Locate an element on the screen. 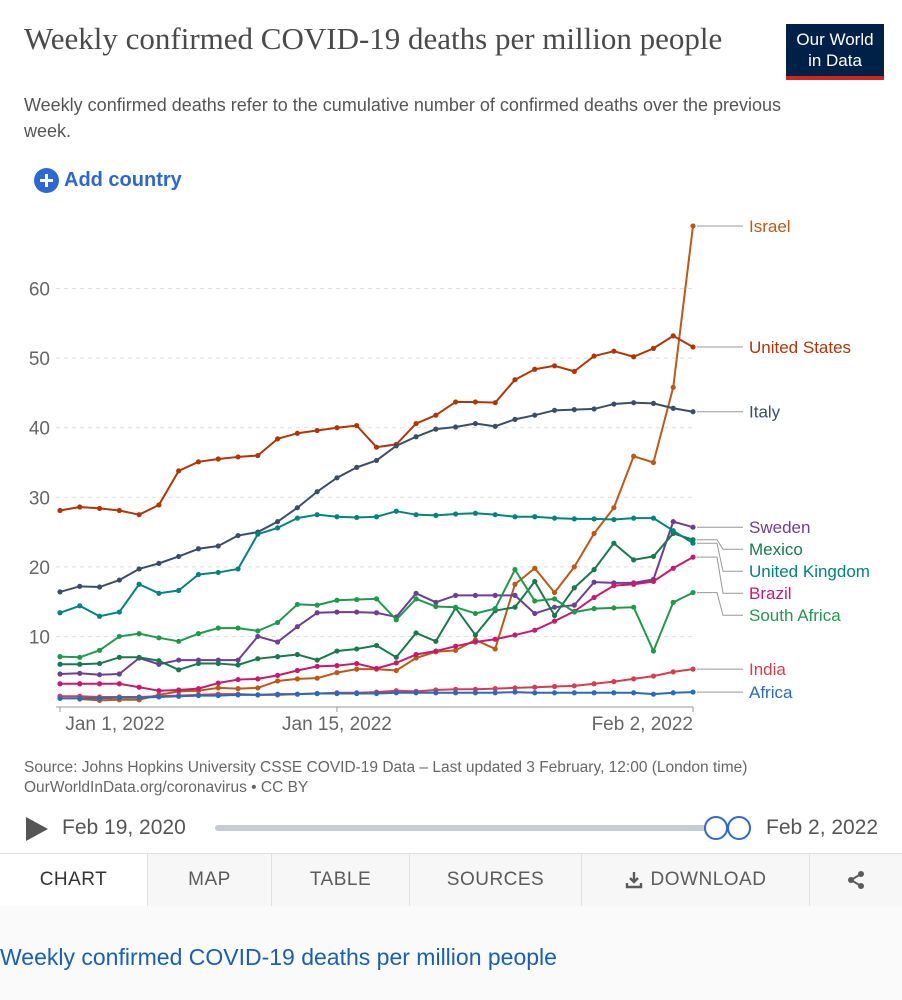  series-italy is located at coordinates (376, 497).